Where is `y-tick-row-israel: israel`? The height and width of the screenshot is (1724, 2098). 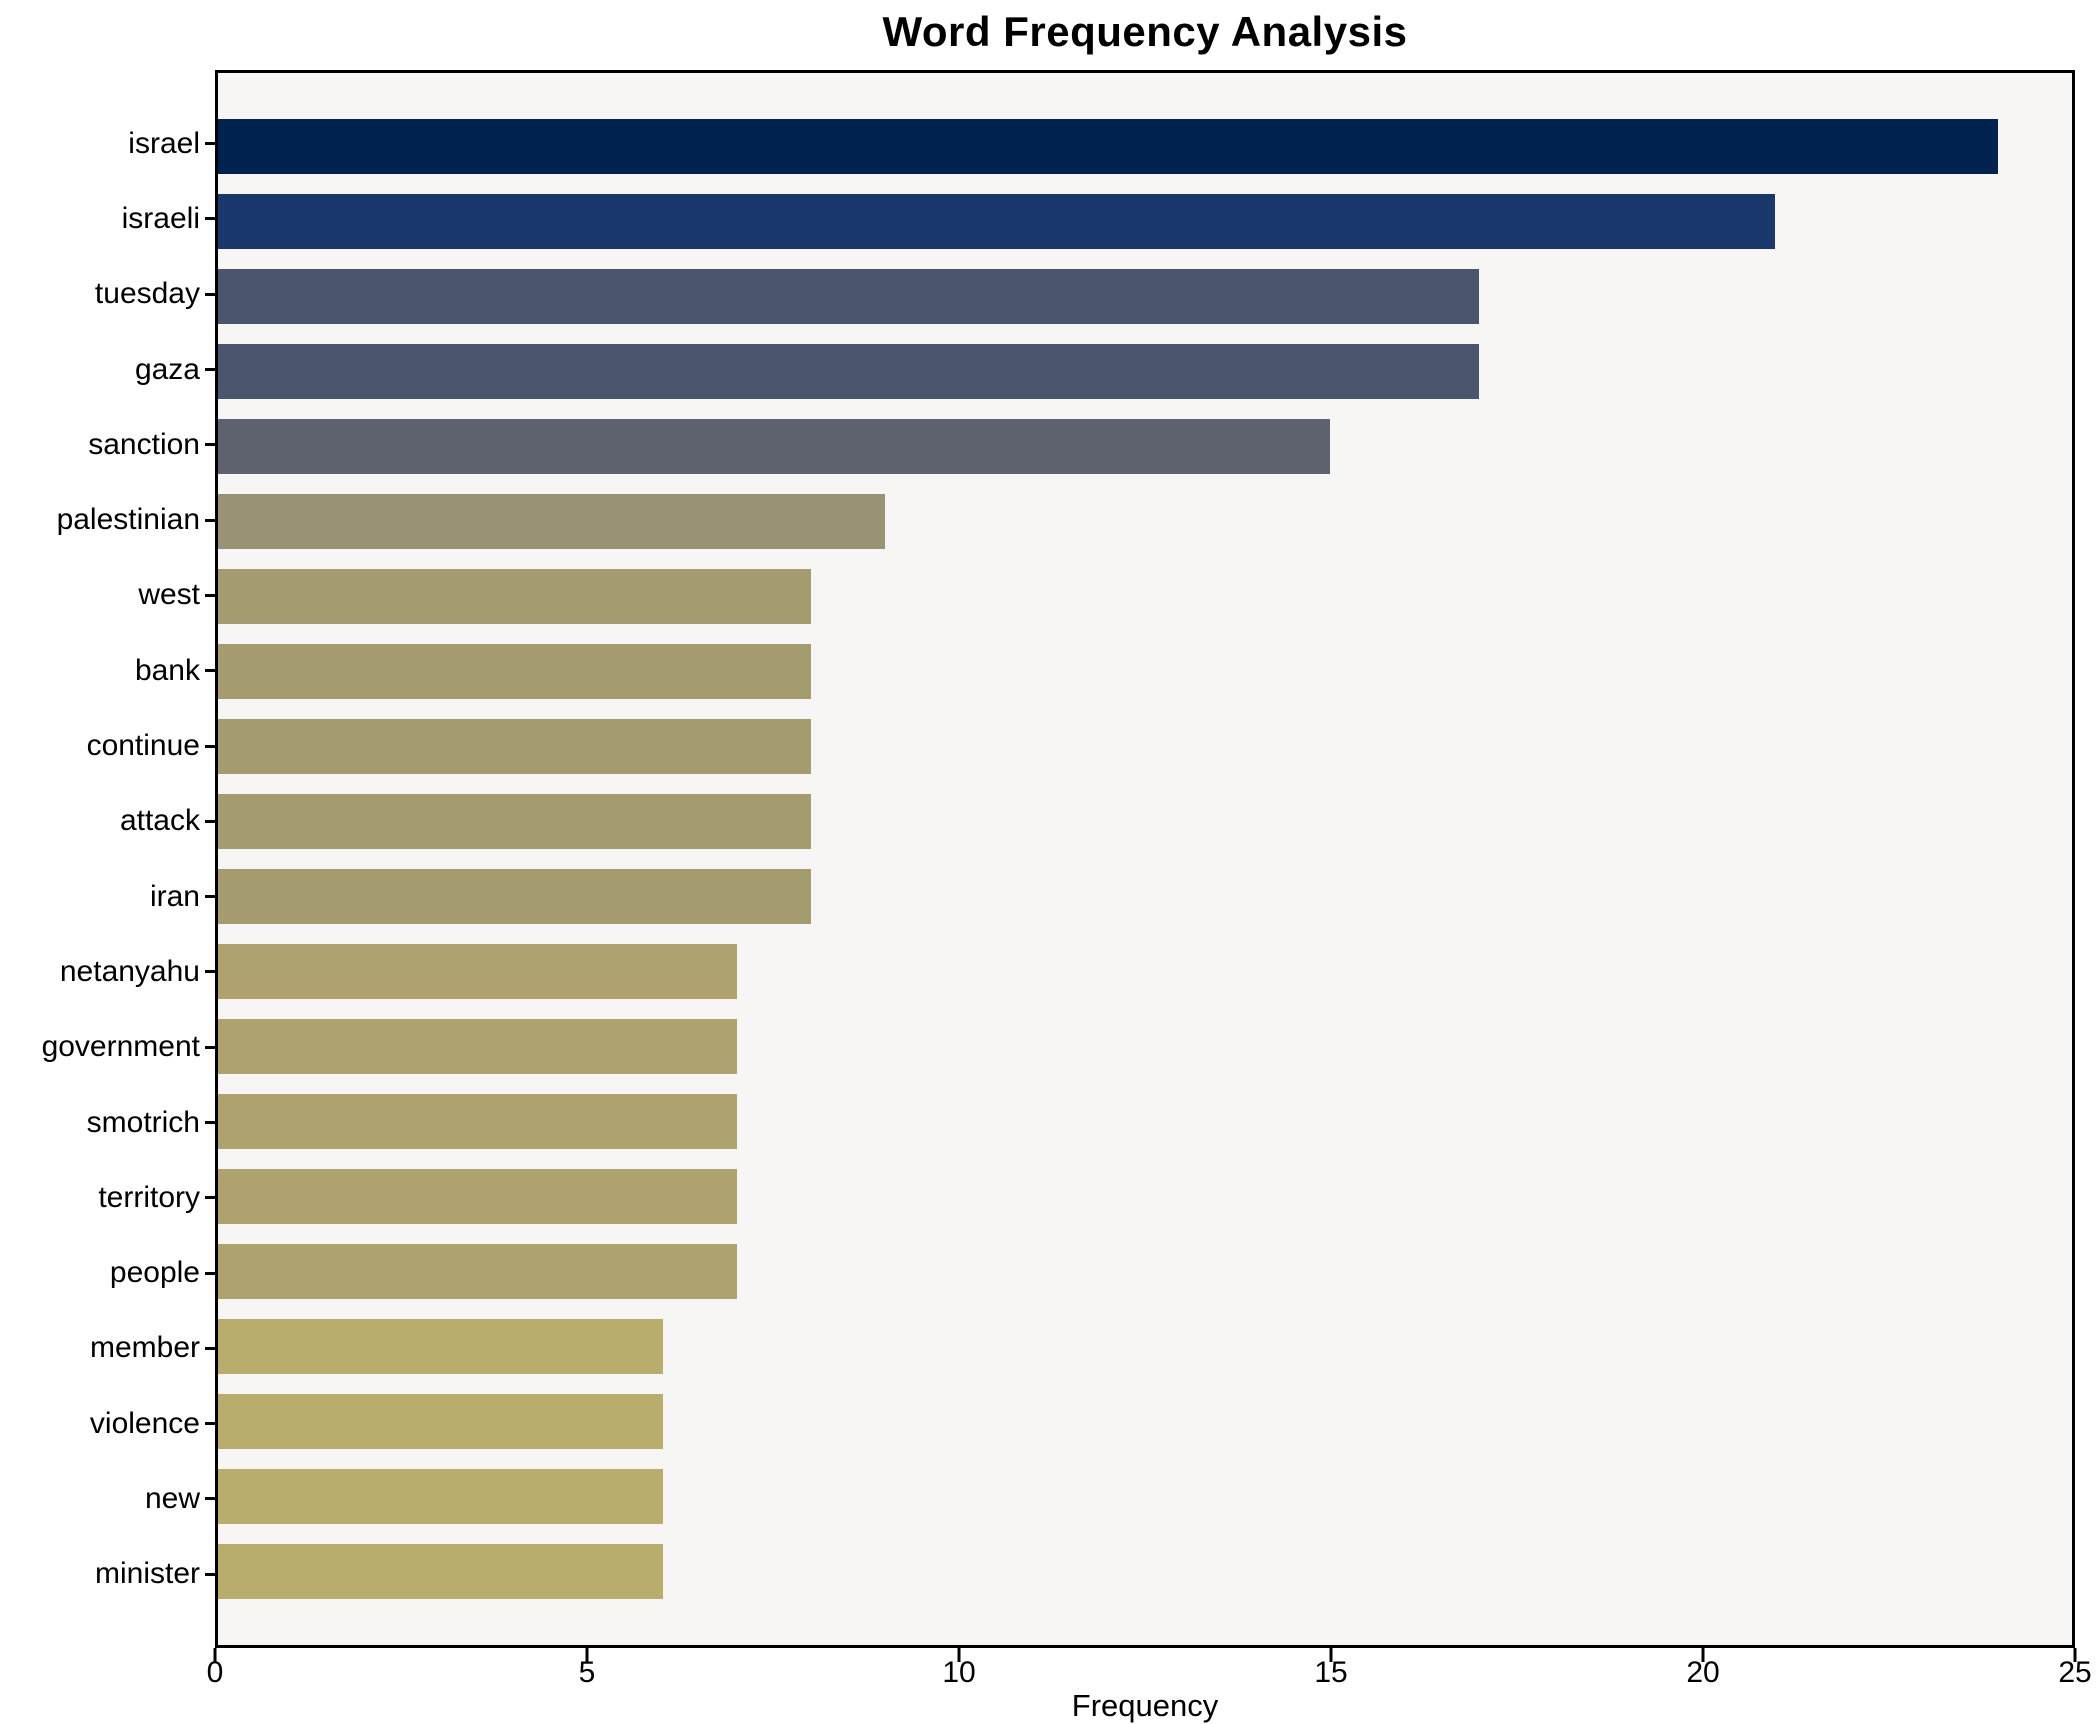 y-tick-row-israel: israel is located at coordinates (107, 143).